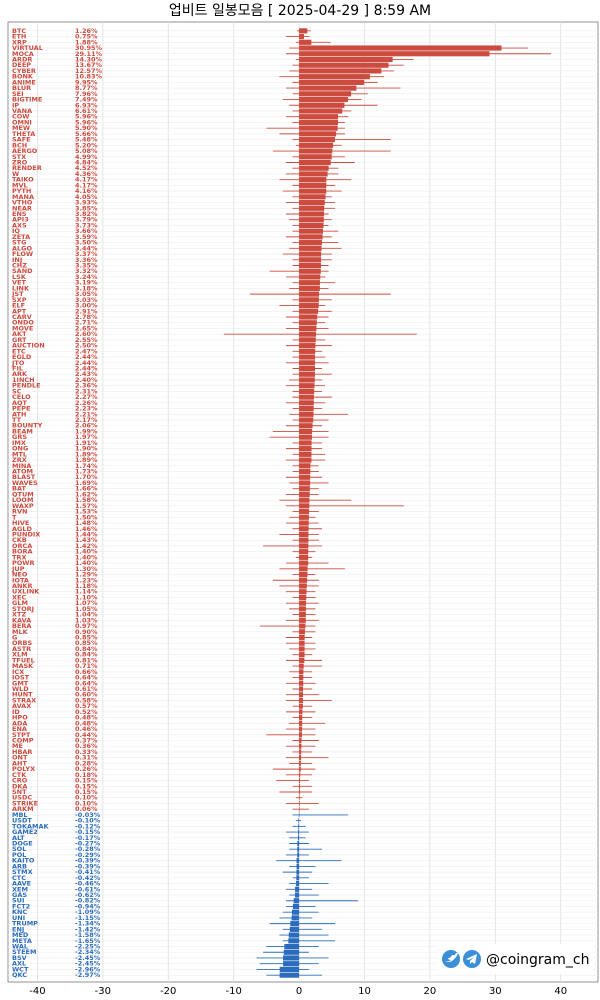 This screenshot has height=1000, width=600. What do you see at coordinates (86, 649) in the screenshot?
I see `value-label: 0.84%` at bounding box center [86, 649].